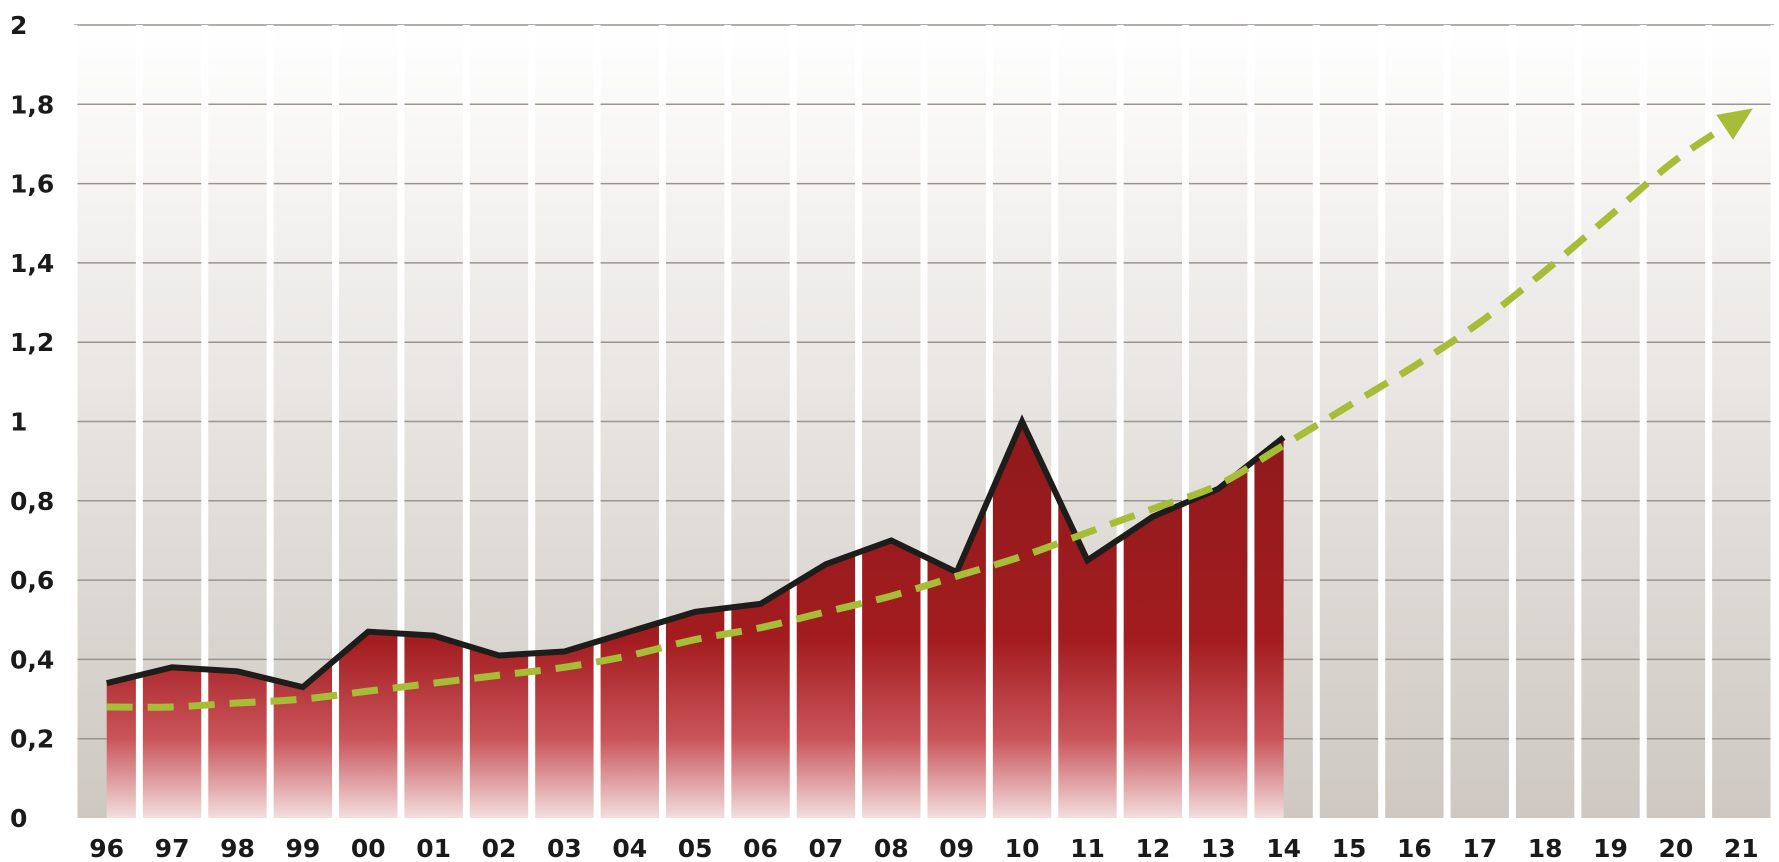 This screenshot has width=1779, height=862. What do you see at coordinates (695, 848) in the screenshot?
I see `x-tick-label: 05` at bounding box center [695, 848].